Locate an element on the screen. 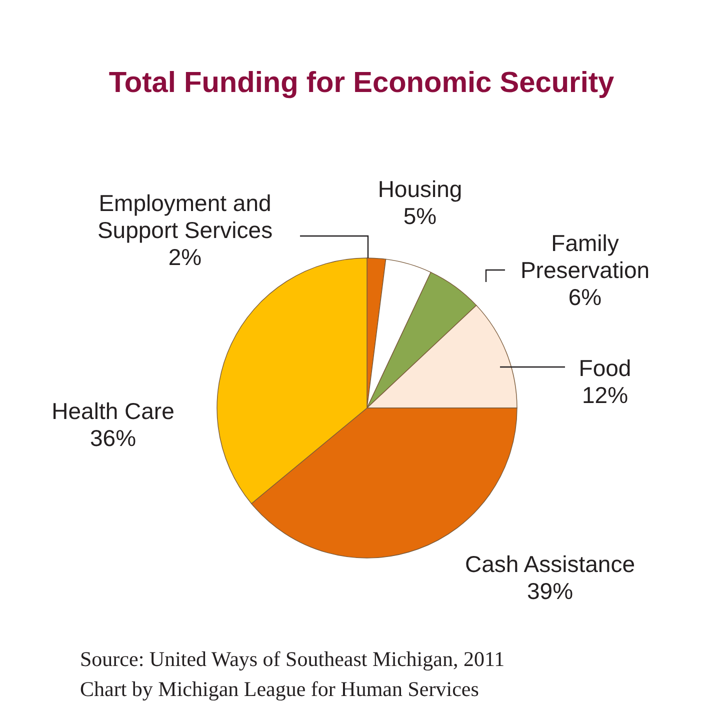  slice-label: Housing is located at coordinates (420, 189).